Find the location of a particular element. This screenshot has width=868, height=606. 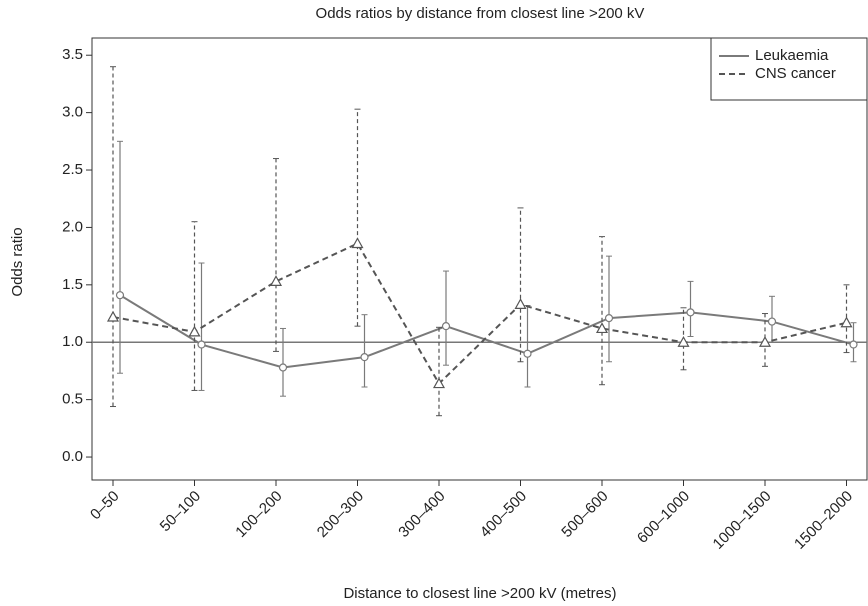

legend-label: CNS cancer is located at coordinates (795, 73).